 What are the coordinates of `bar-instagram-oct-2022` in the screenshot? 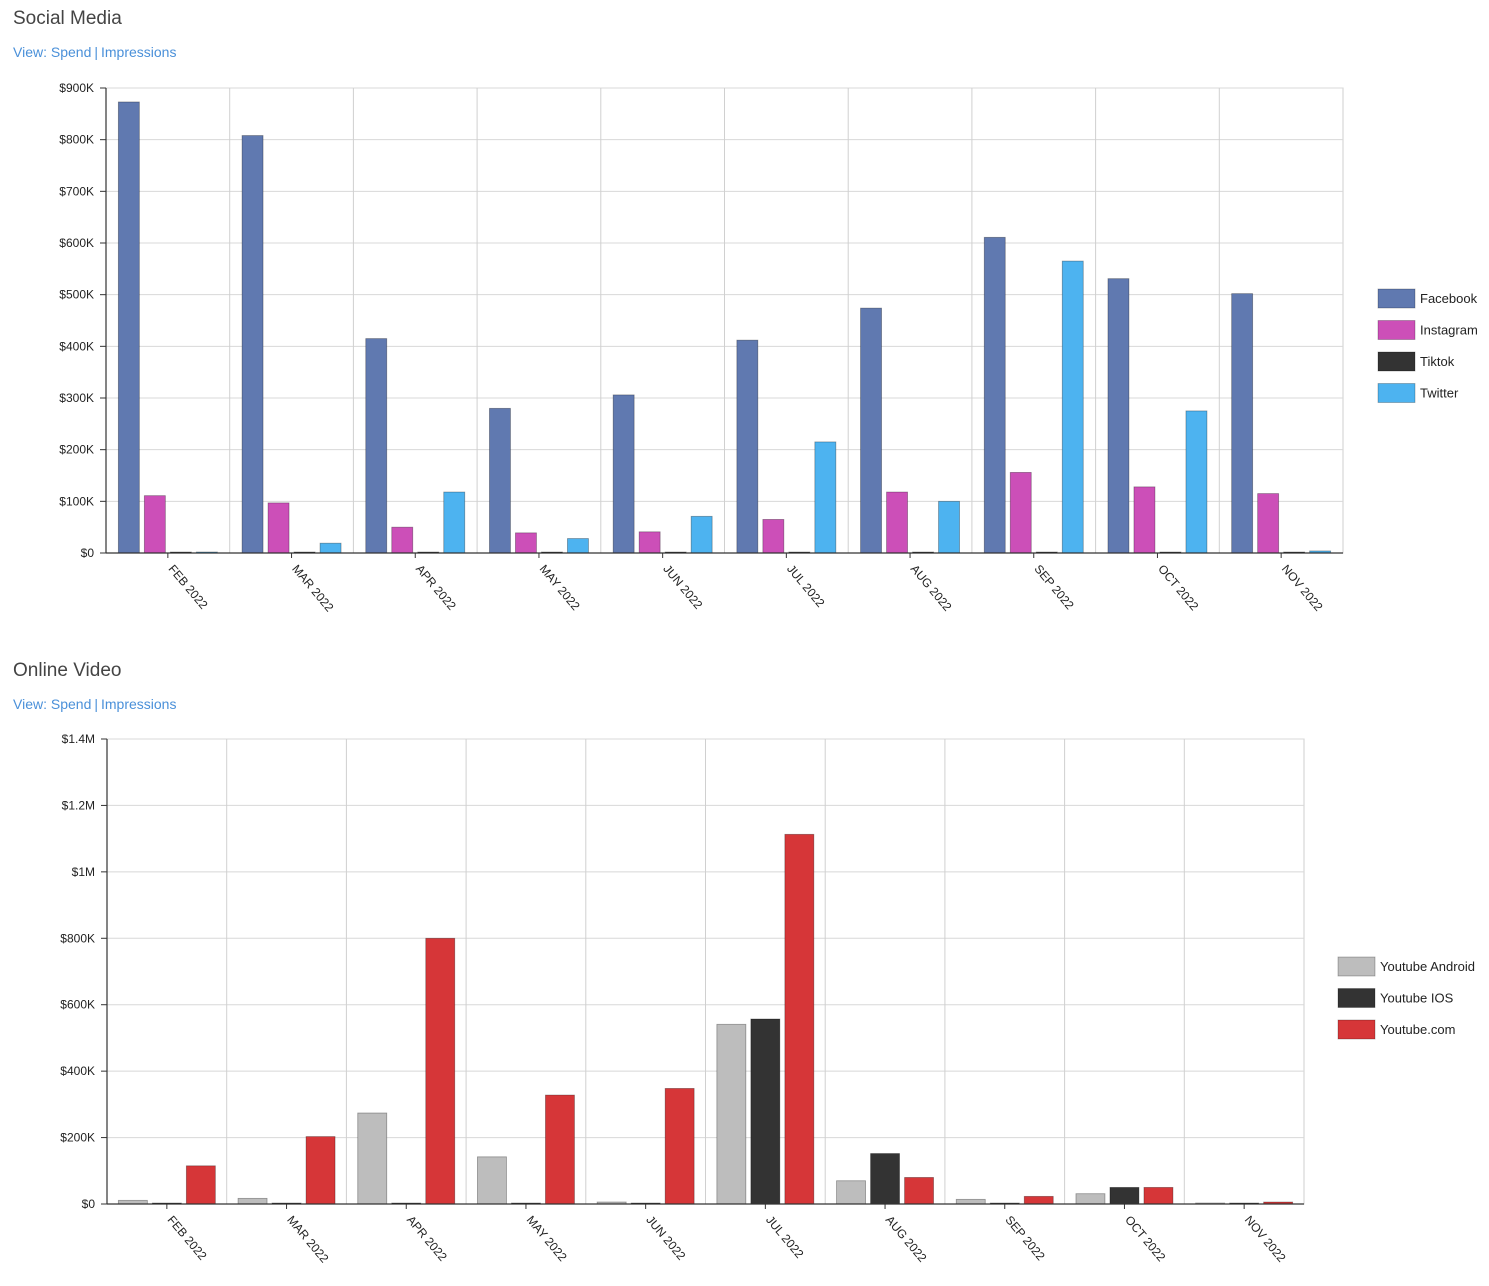 It's located at (1144, 520).